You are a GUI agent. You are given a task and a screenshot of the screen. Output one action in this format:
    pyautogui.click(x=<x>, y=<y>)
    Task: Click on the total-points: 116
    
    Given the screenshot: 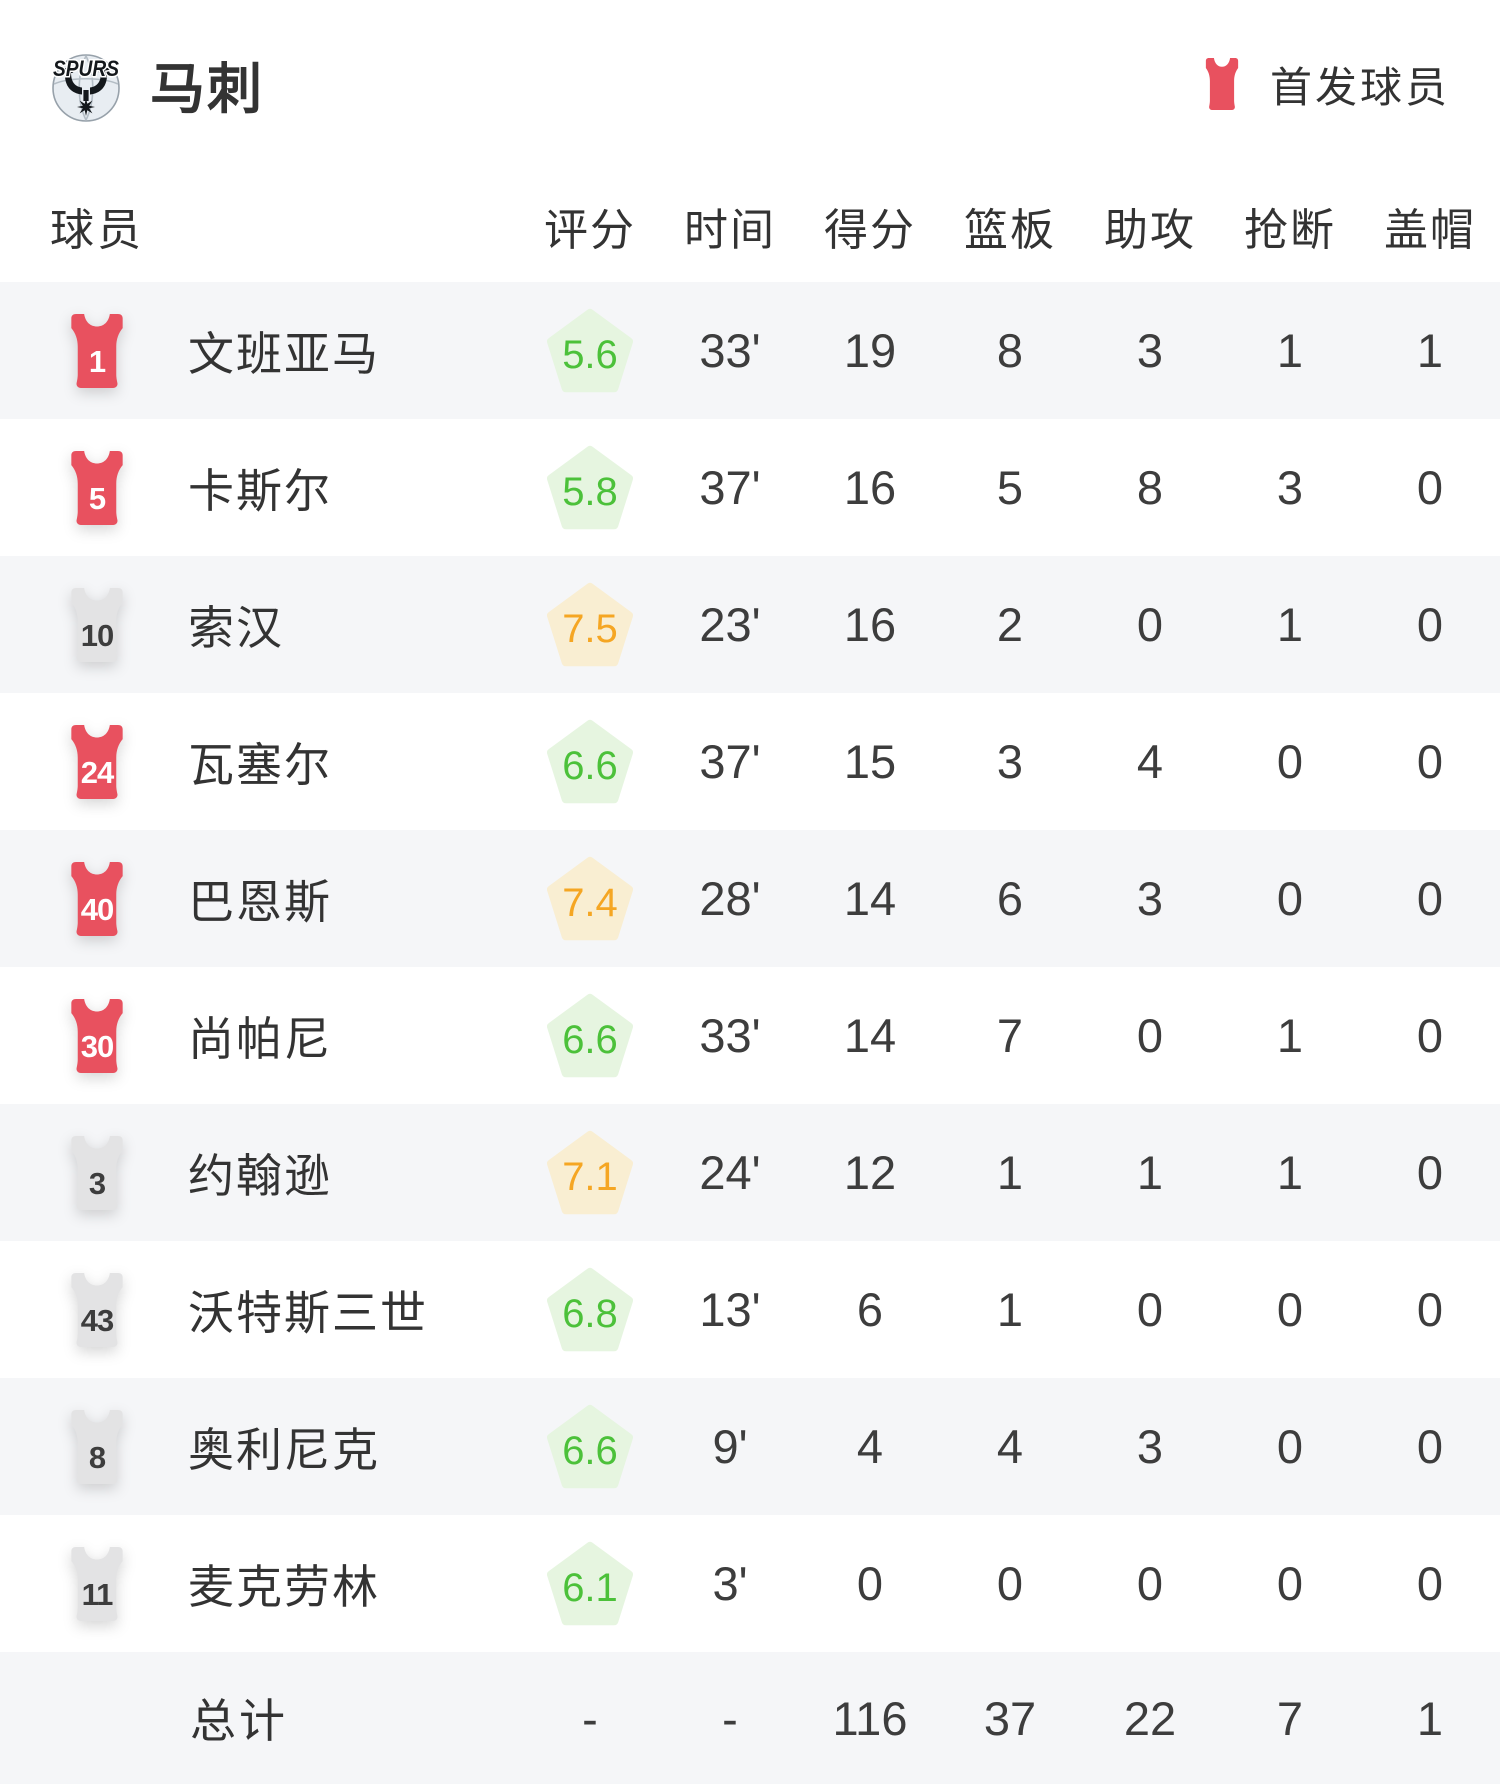 What is the action you would take?
    pyautogui.click(x=870, y=1718)
    